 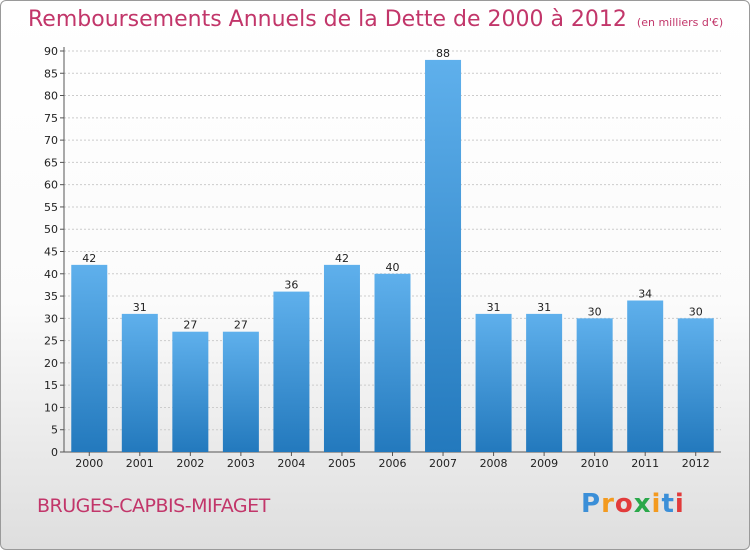 What do you see at coordinates (393, 267) in the screenshot?
I see `data-label: 40` at bounding box center [393, 267].